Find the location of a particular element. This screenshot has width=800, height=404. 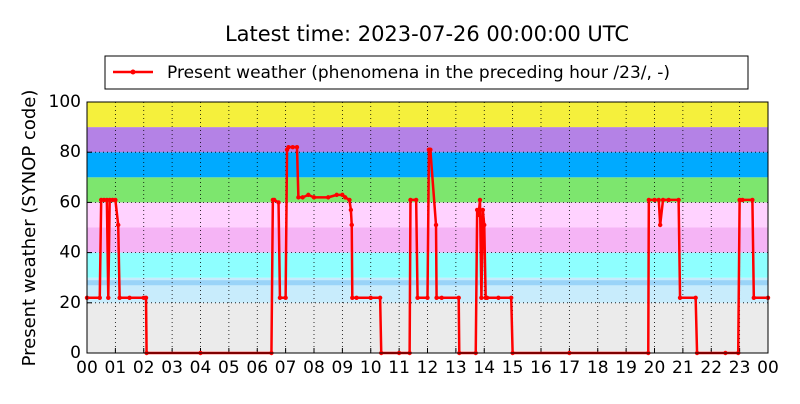

x-tick-label: 21 is located at coordinates (683, 368).